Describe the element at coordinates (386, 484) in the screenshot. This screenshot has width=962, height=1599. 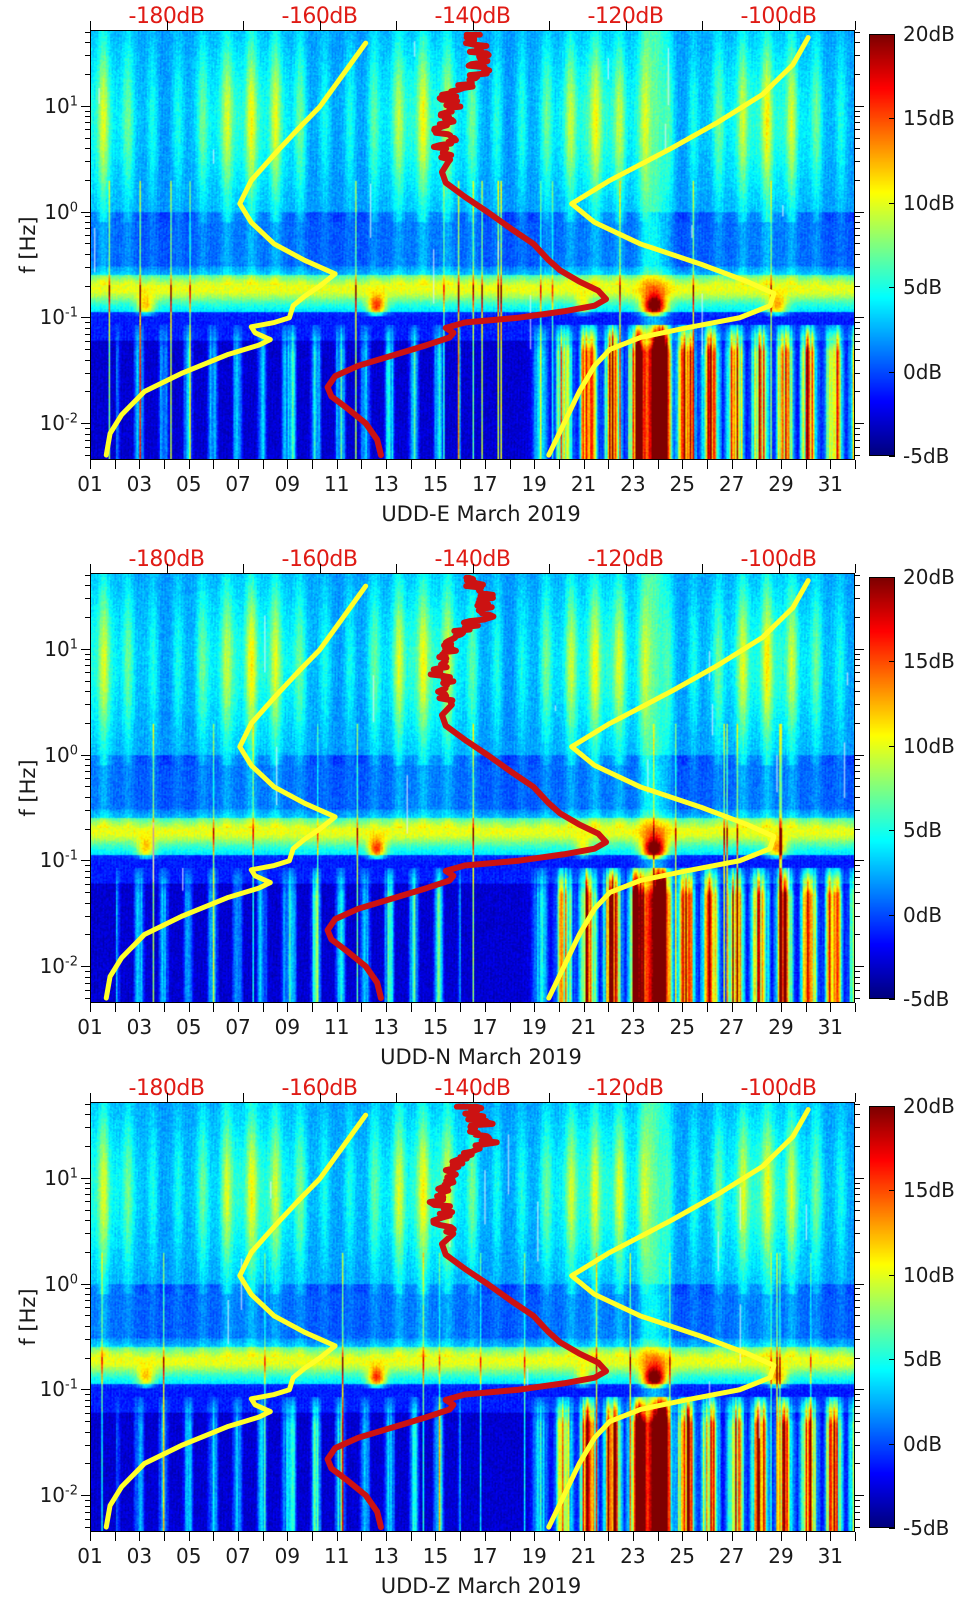
I see `x-axis-day-label: 13` at that location.